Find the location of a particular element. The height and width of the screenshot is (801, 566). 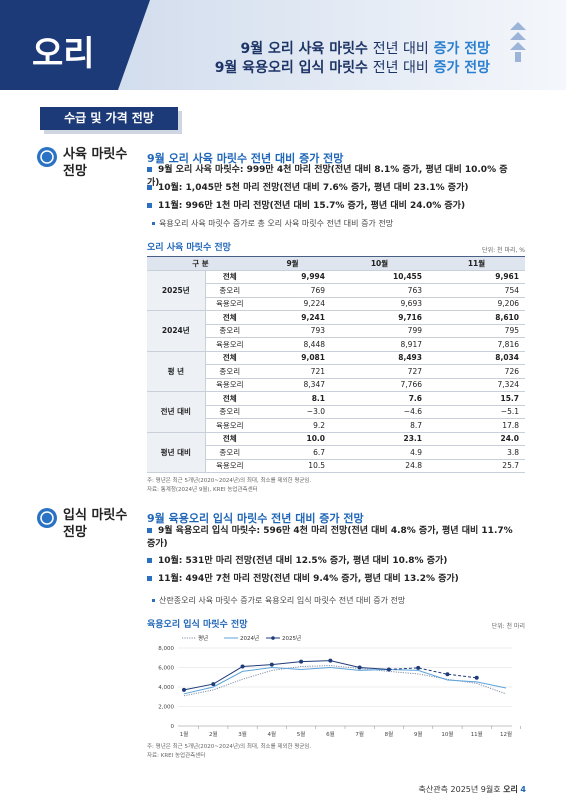

header-cell: 구 분 is located at coordinates (200, 263).